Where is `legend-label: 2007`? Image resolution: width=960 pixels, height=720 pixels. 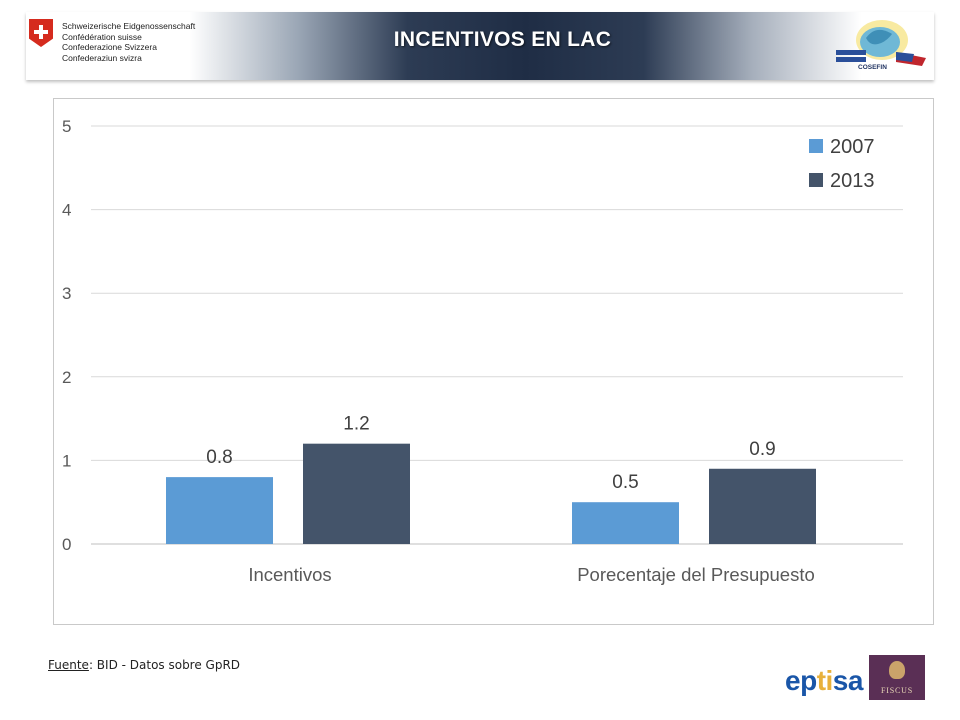 legend-label: 2007 is located at coordinates (852, 147).